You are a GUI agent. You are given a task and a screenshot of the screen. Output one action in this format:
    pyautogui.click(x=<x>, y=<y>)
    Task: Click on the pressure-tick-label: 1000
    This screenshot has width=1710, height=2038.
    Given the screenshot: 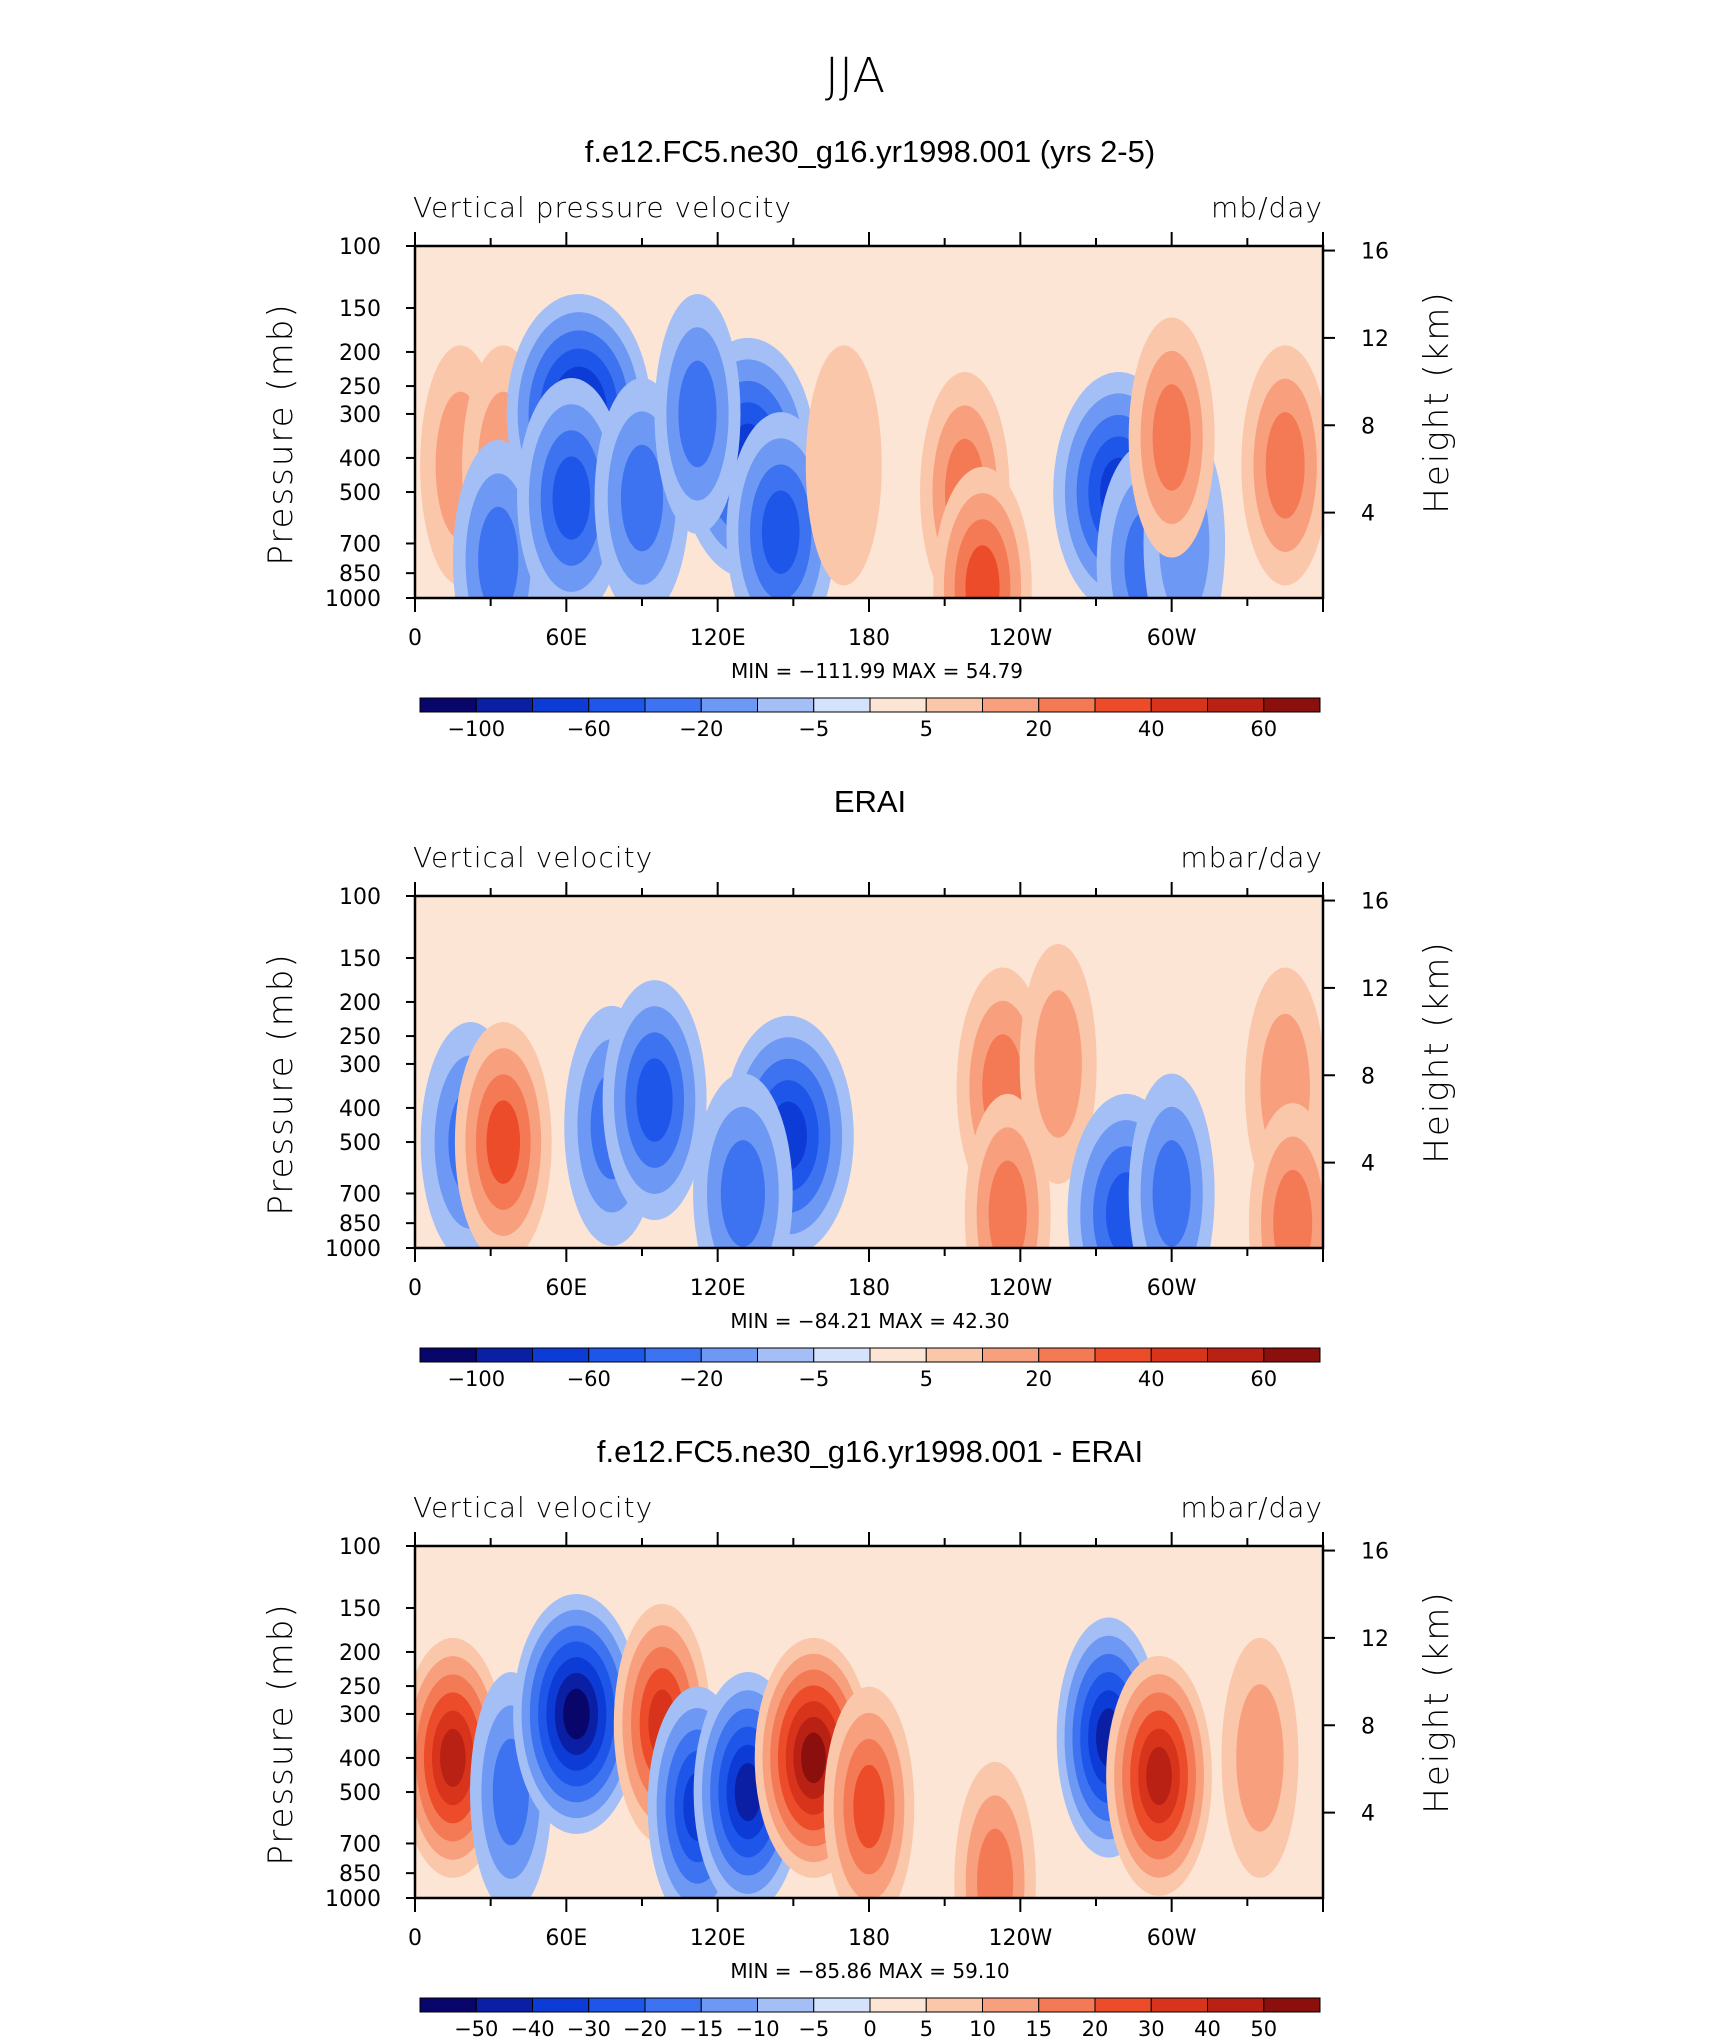 What is the action you would take?
    pyautogui.click(x=353, y=1899)
    